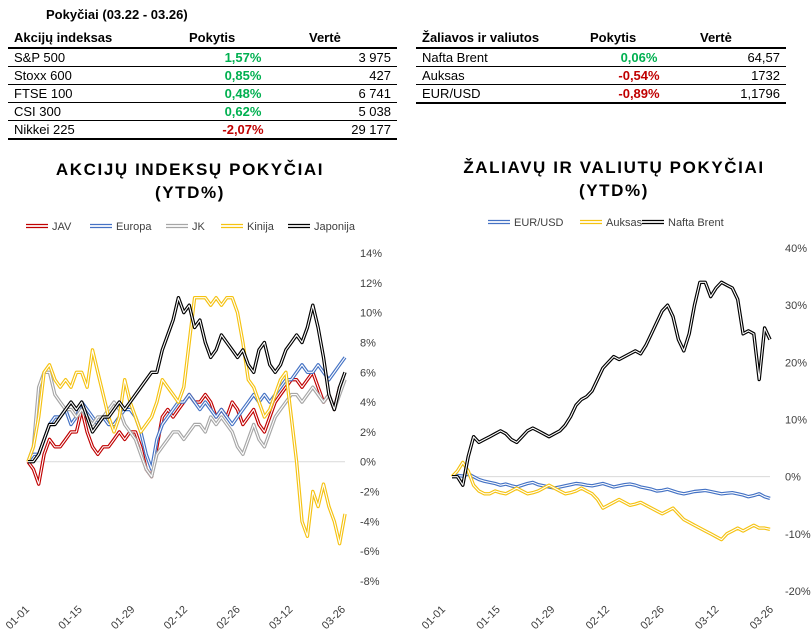  I want to click on commodities-row: EUR/USD -0,89% 1,1796, so click(601, 94).